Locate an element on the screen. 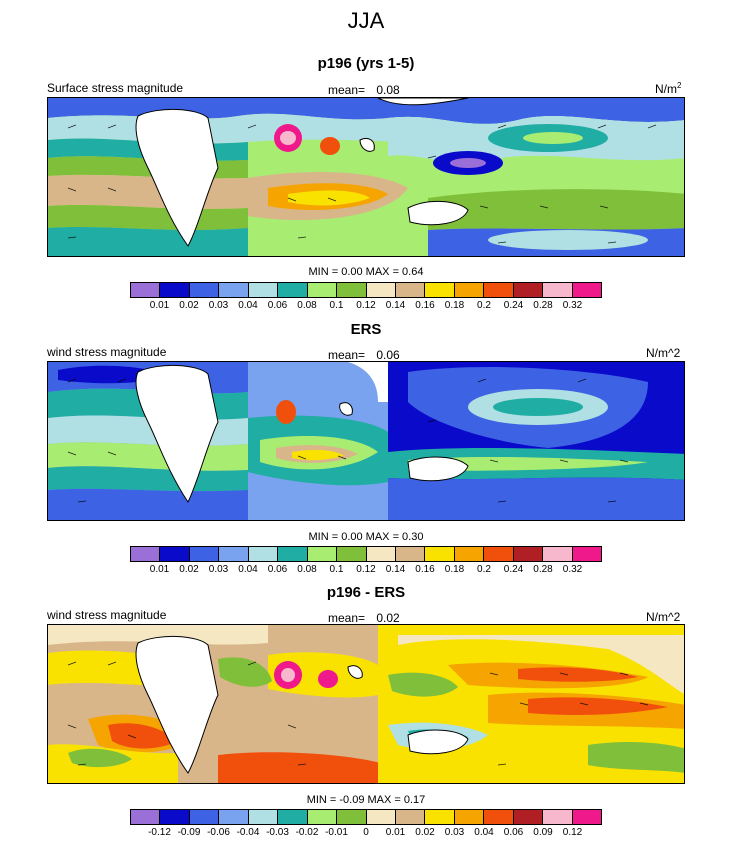 Image resolution: width=732 pixels, height=842 pixels. panel-2-stats: MIN = 0.00 MAX = 0.30 is located at coordinates (366, 537).